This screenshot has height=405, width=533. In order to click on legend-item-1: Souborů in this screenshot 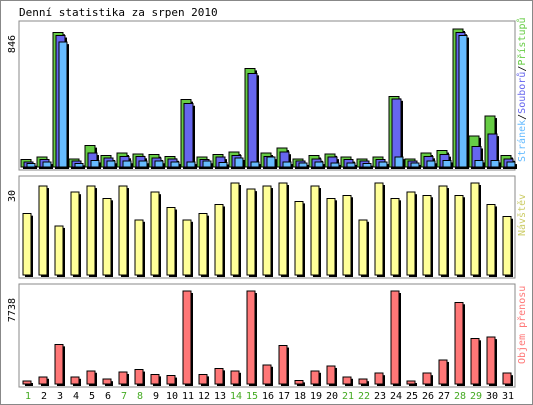, I will do `click(522, 93)`.